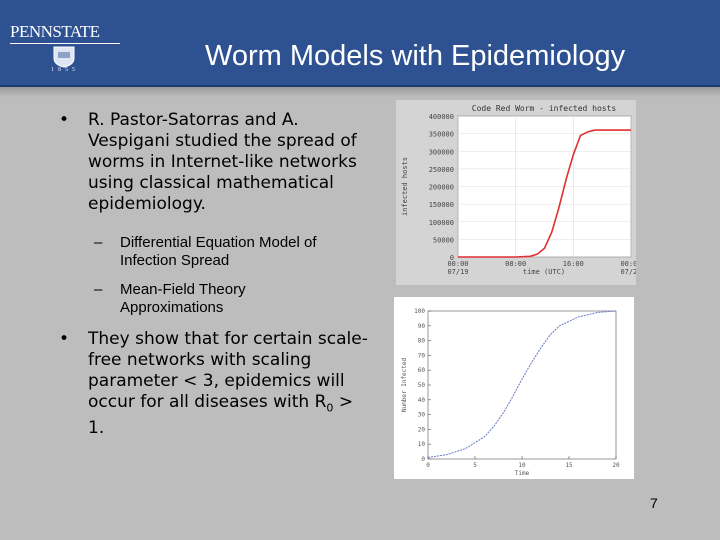 This screenshot has width=720, height=540. I want to click on x-tick-label: 0, so click(428, 465).